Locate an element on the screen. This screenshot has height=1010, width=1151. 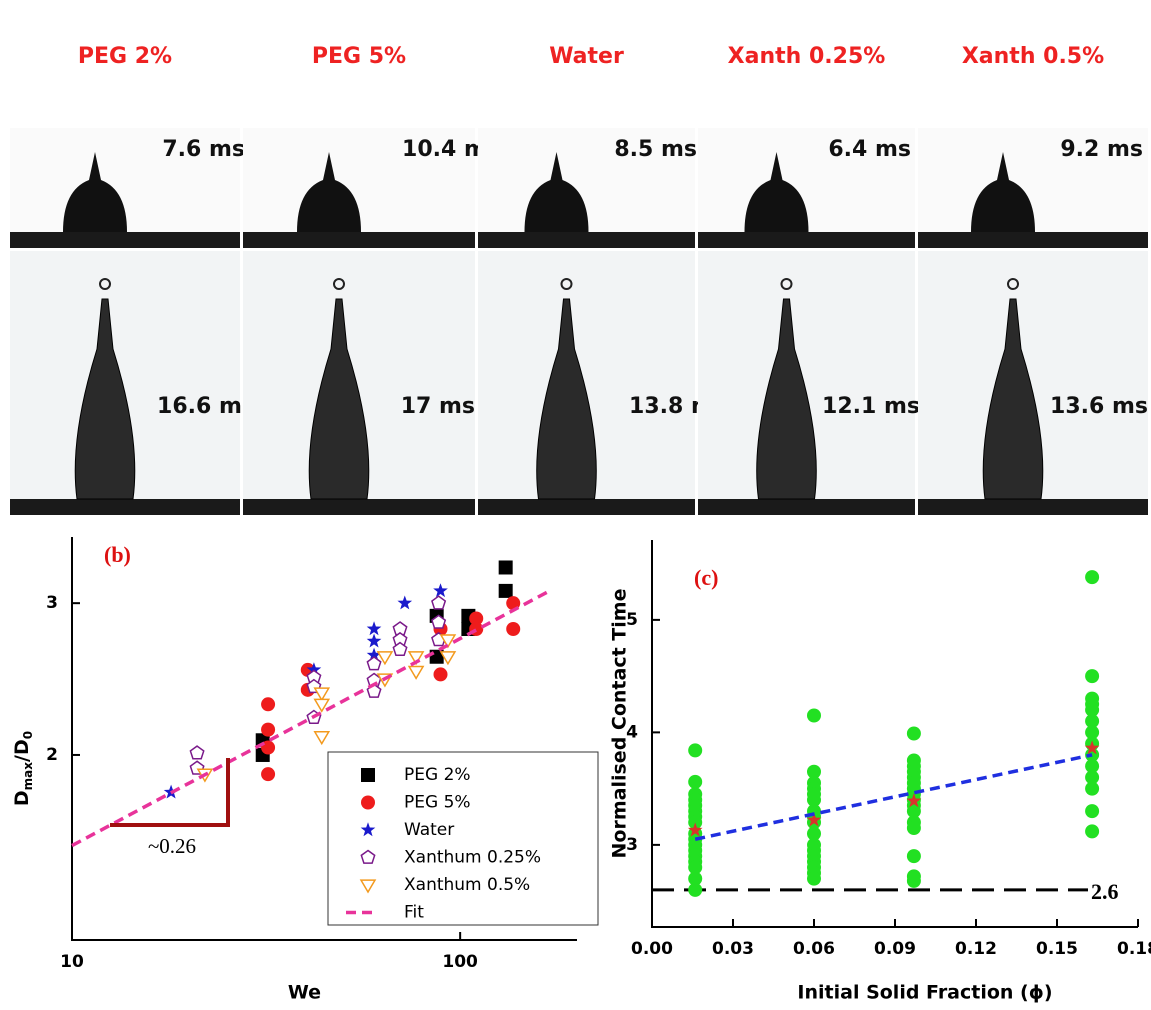
y-axis-label-part: max is located at coordinates (28, 776).